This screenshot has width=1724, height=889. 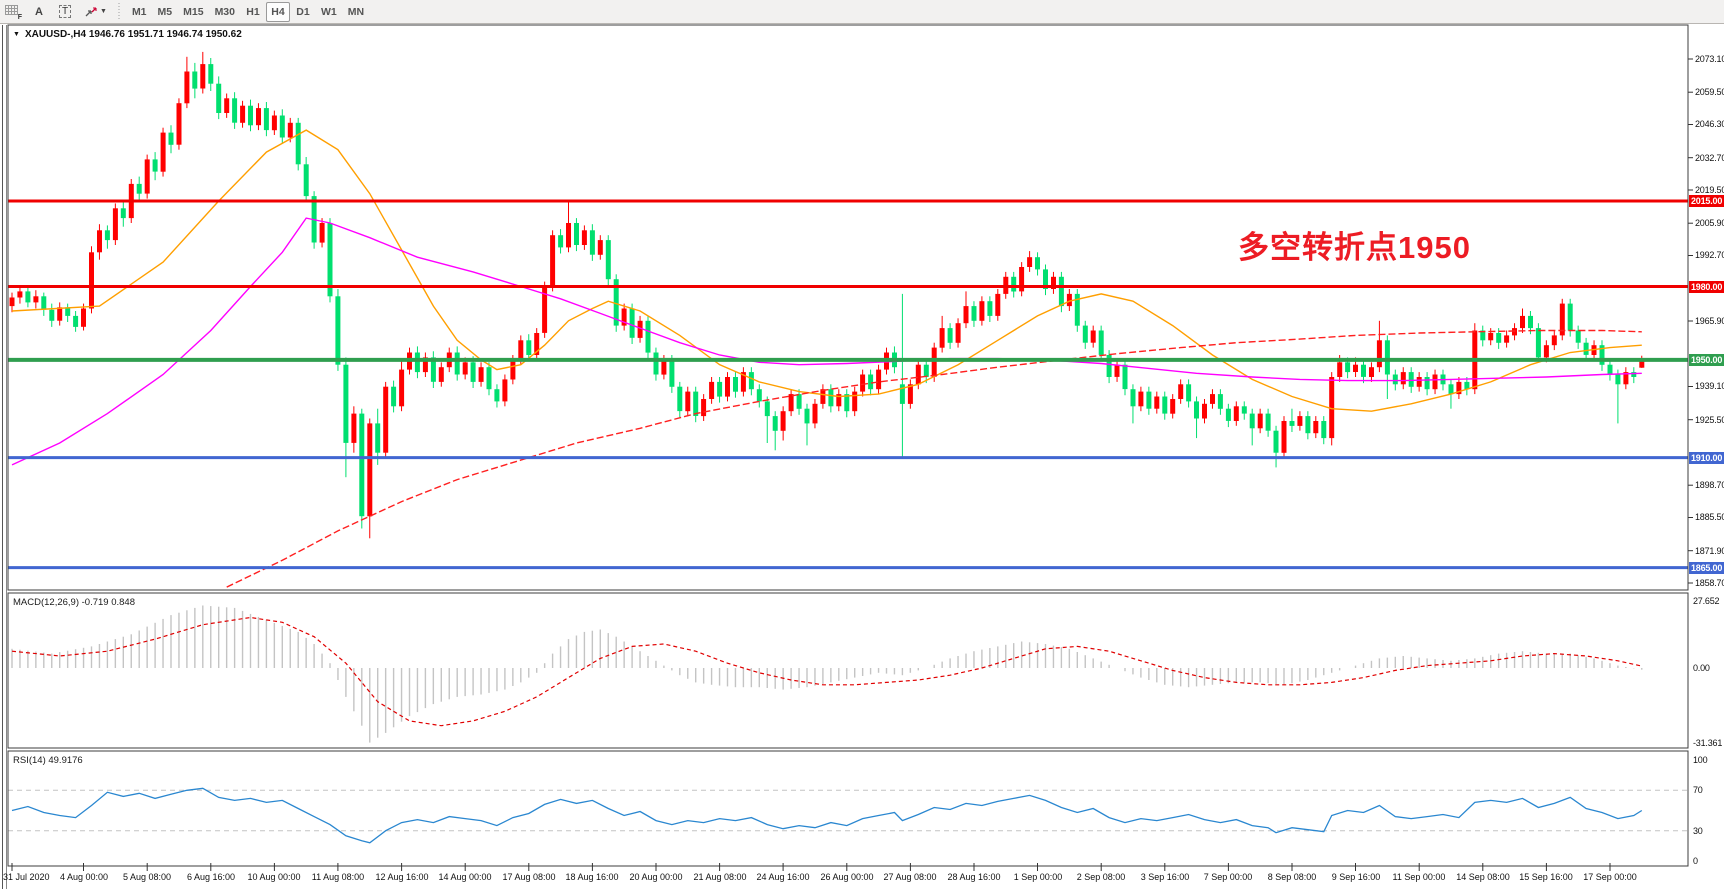 What do you see at coordinates (1709, 92) in the screenshot?
I see `price-tick-label: 2059.50` at bounding box center [1709, 92].